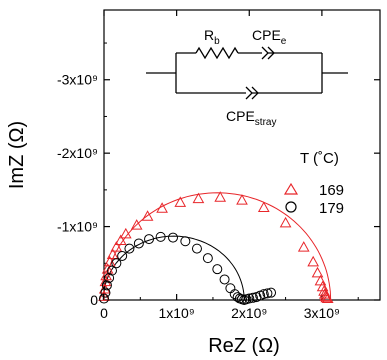 Image resolution: width=387 pixels, height=360 pixels. Describe the element at coordinates (249, 313) in the screenshot. I see `x-tick-label-2: 2x10⁹` at that location.